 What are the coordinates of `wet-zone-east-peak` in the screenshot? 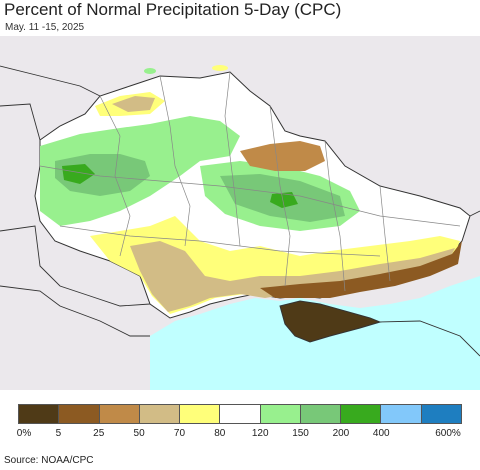 It's located at (284, 200).